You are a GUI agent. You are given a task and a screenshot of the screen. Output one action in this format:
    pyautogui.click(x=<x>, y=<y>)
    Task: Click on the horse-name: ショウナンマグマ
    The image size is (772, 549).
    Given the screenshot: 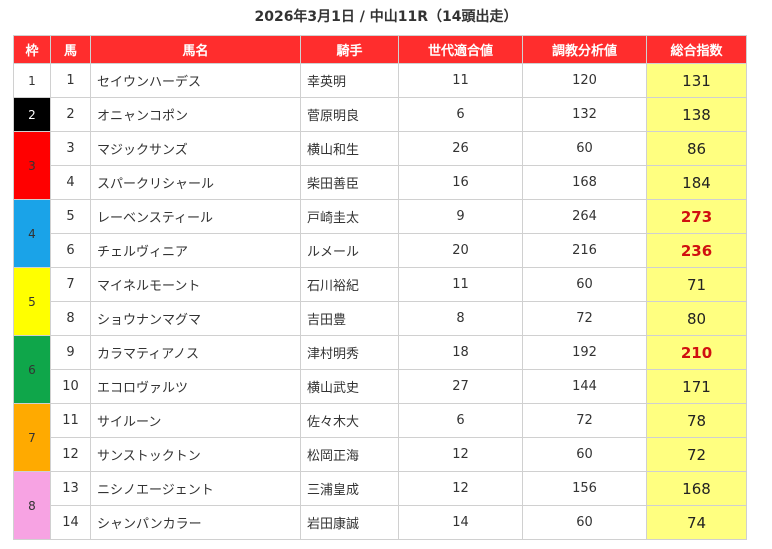 What is the action you would take?
    pyautogui.click(x=195, y=318)
    